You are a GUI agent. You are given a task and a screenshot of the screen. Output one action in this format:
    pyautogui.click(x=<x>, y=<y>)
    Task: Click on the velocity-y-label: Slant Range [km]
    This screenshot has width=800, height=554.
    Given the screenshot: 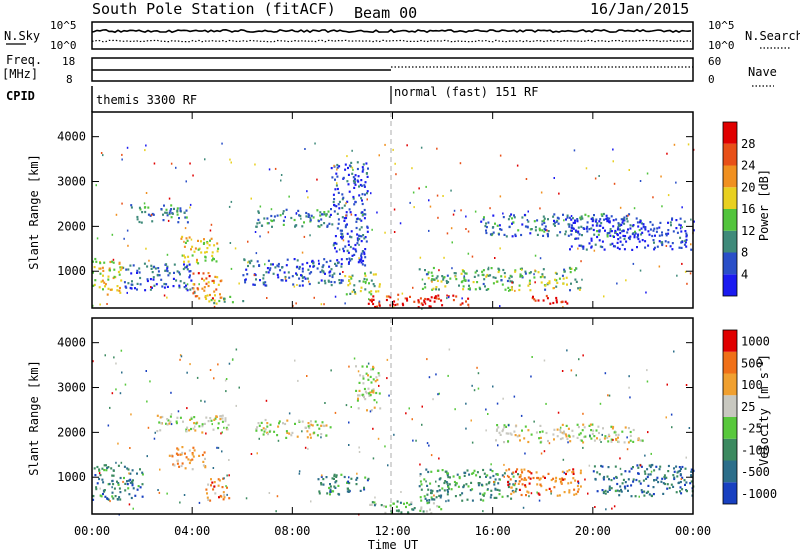 What is the action you would take?
    pyautogui.click(x=34, y=418)
    